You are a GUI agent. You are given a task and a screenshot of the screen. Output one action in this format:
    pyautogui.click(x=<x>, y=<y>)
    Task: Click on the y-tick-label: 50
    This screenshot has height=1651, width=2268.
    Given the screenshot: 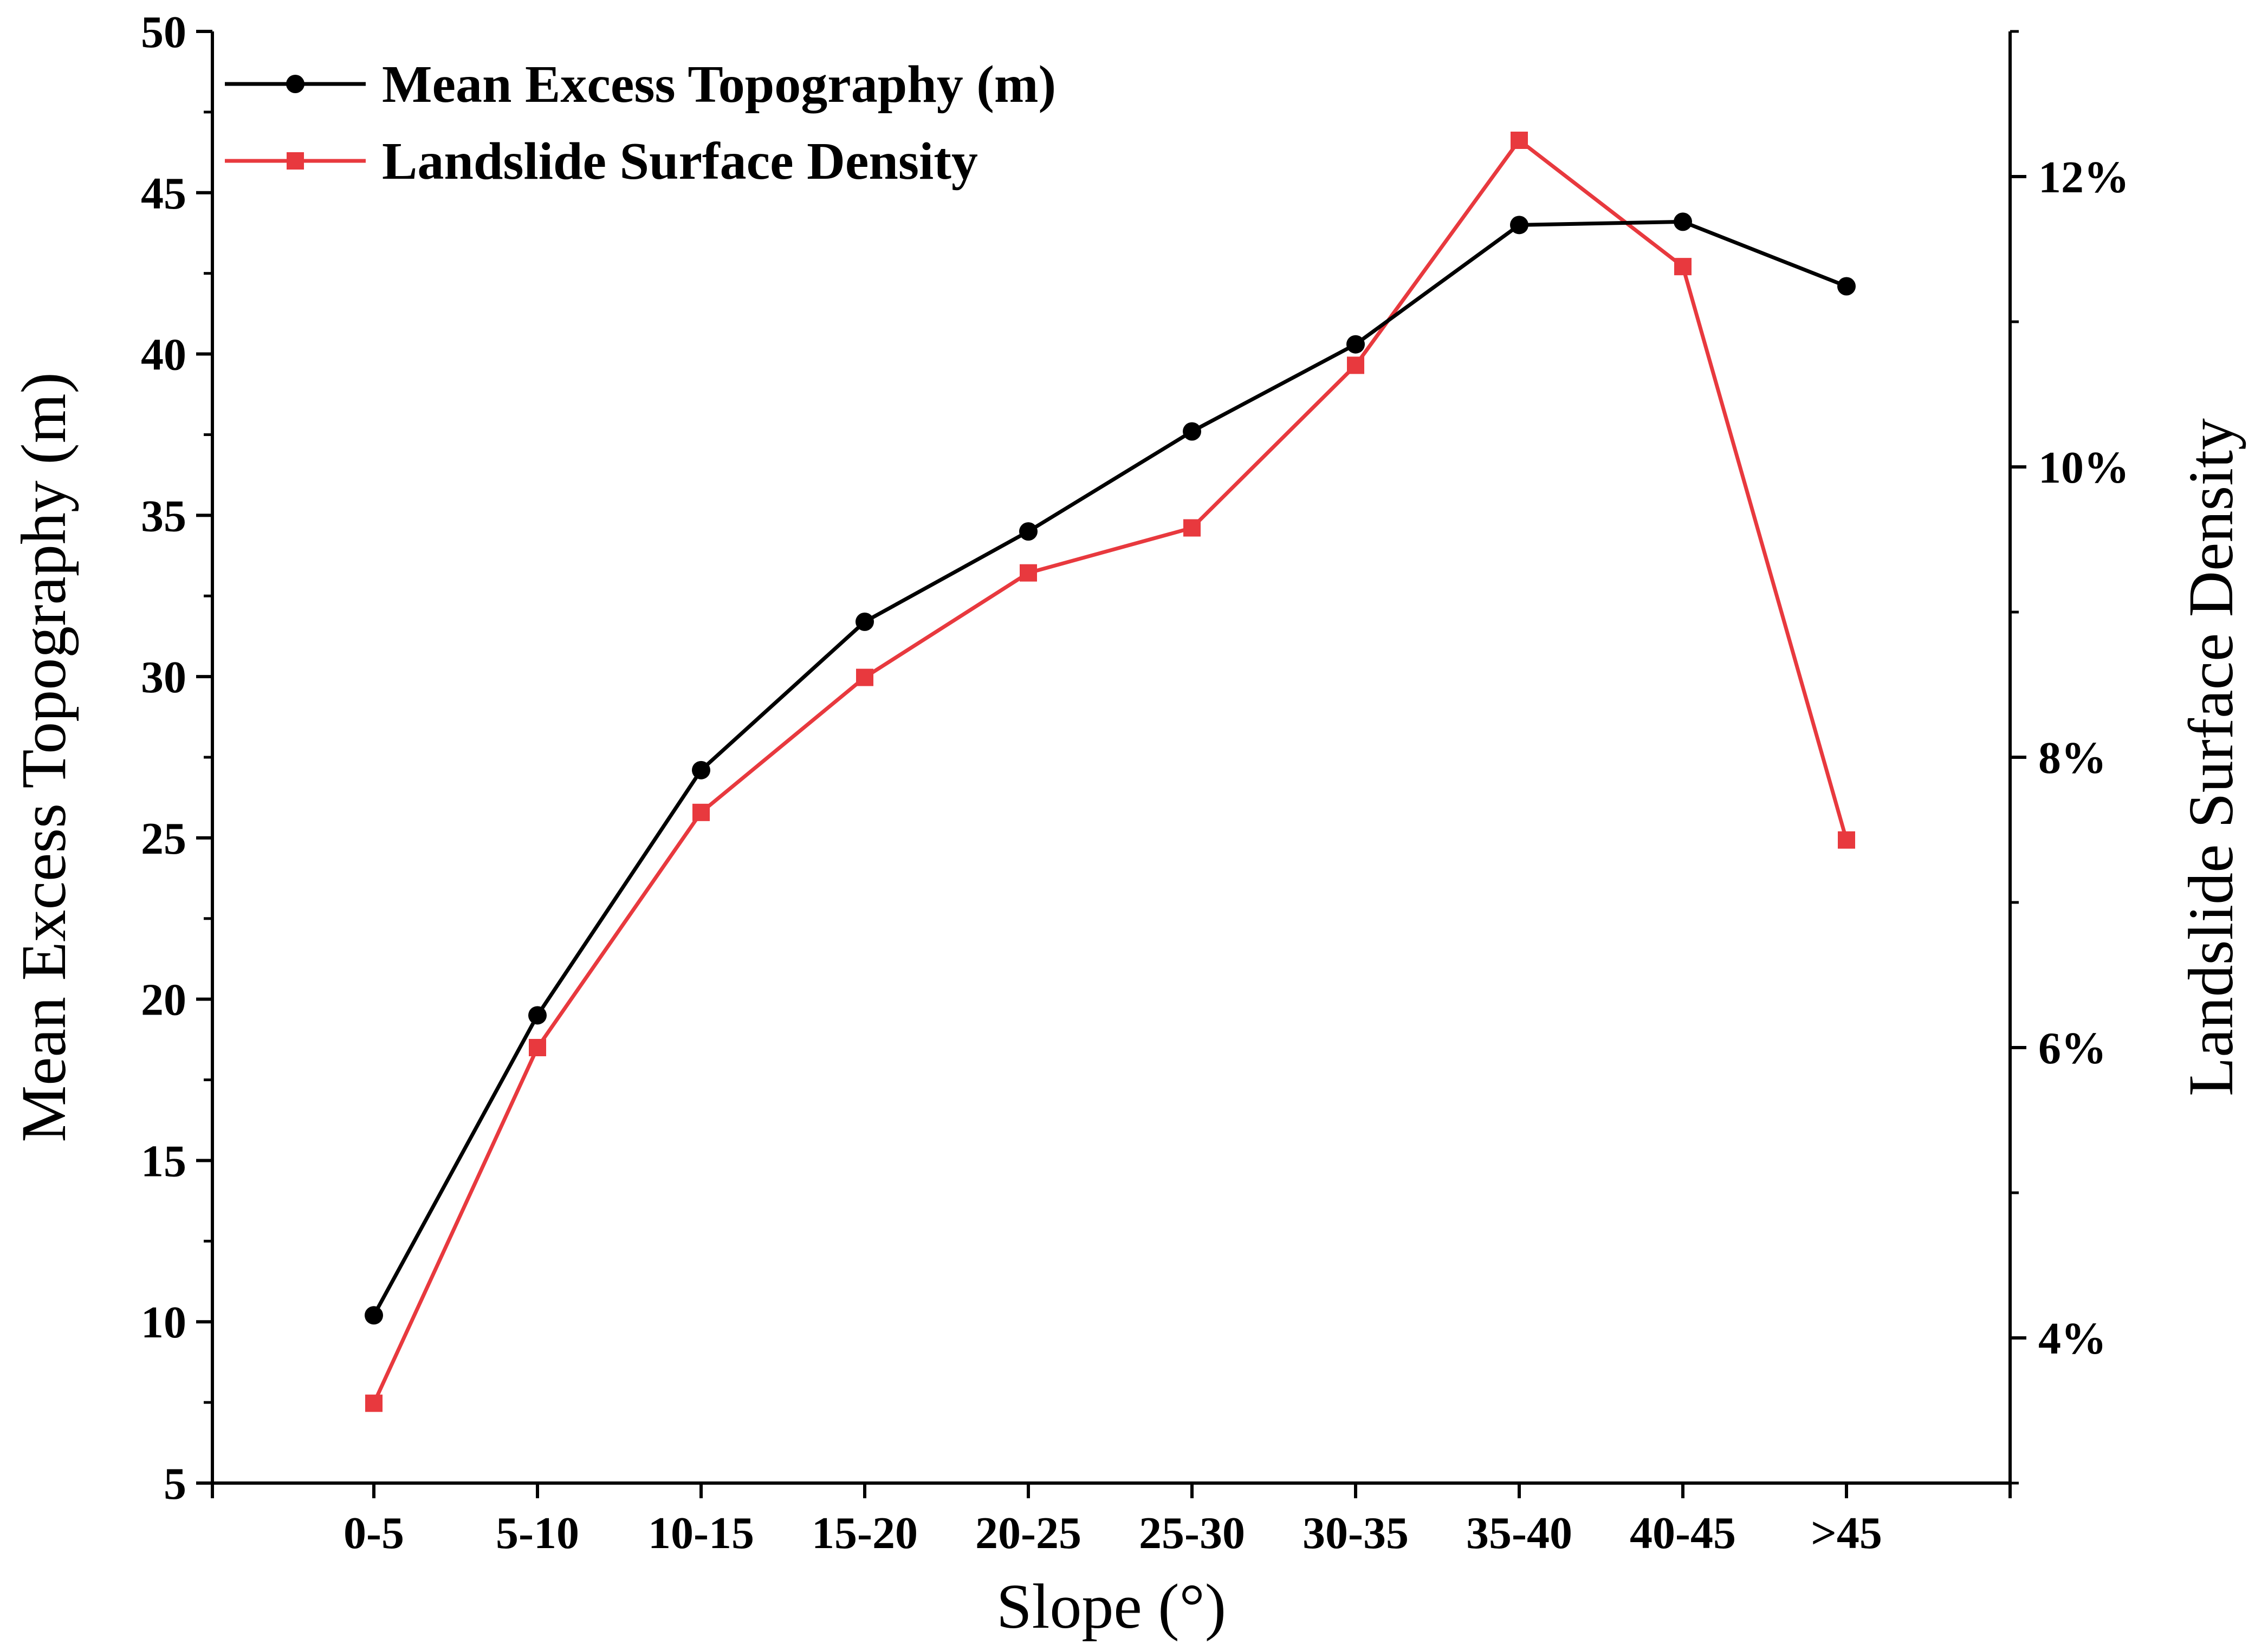 What is the action you would take?
    pyautogui.click(x=163, y=32)
    